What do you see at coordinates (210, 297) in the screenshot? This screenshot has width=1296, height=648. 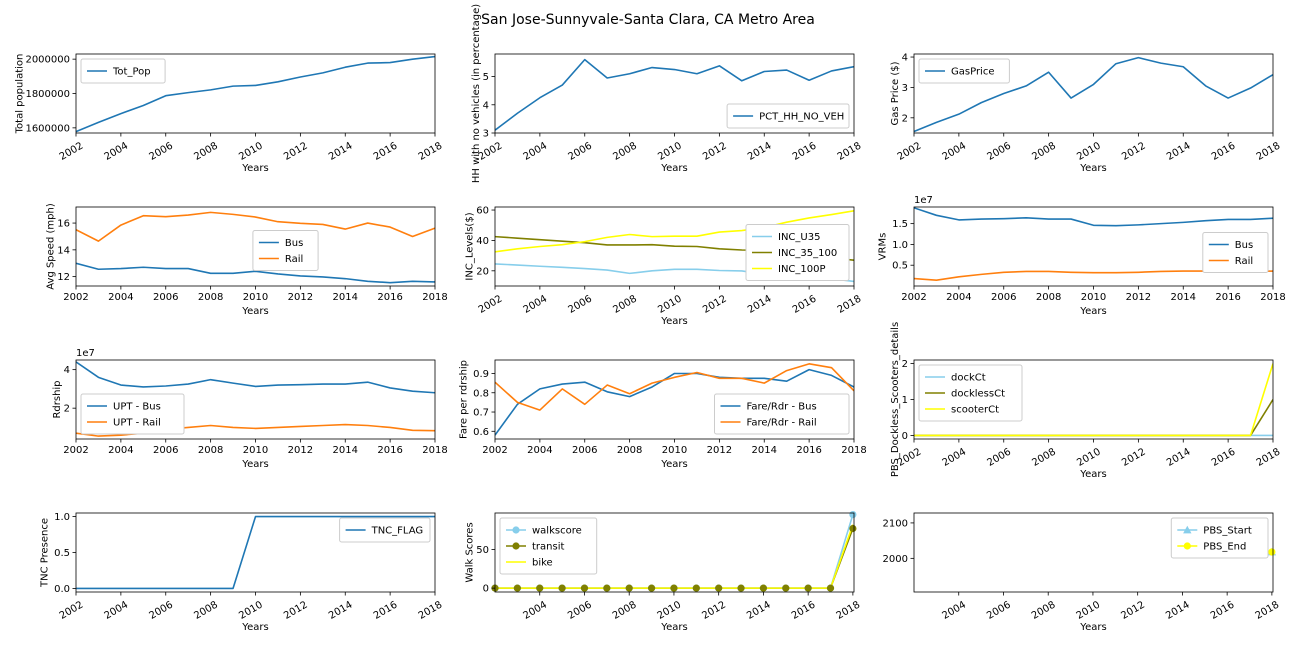 I see `chart-4-xtick-label-4: 2008` at bounding box center [210, 297].